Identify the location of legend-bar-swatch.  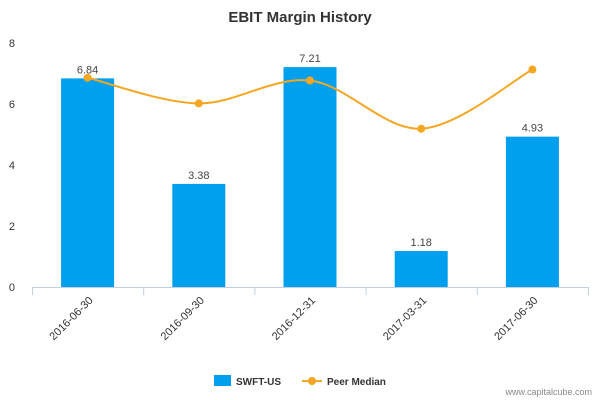
(222, 380).